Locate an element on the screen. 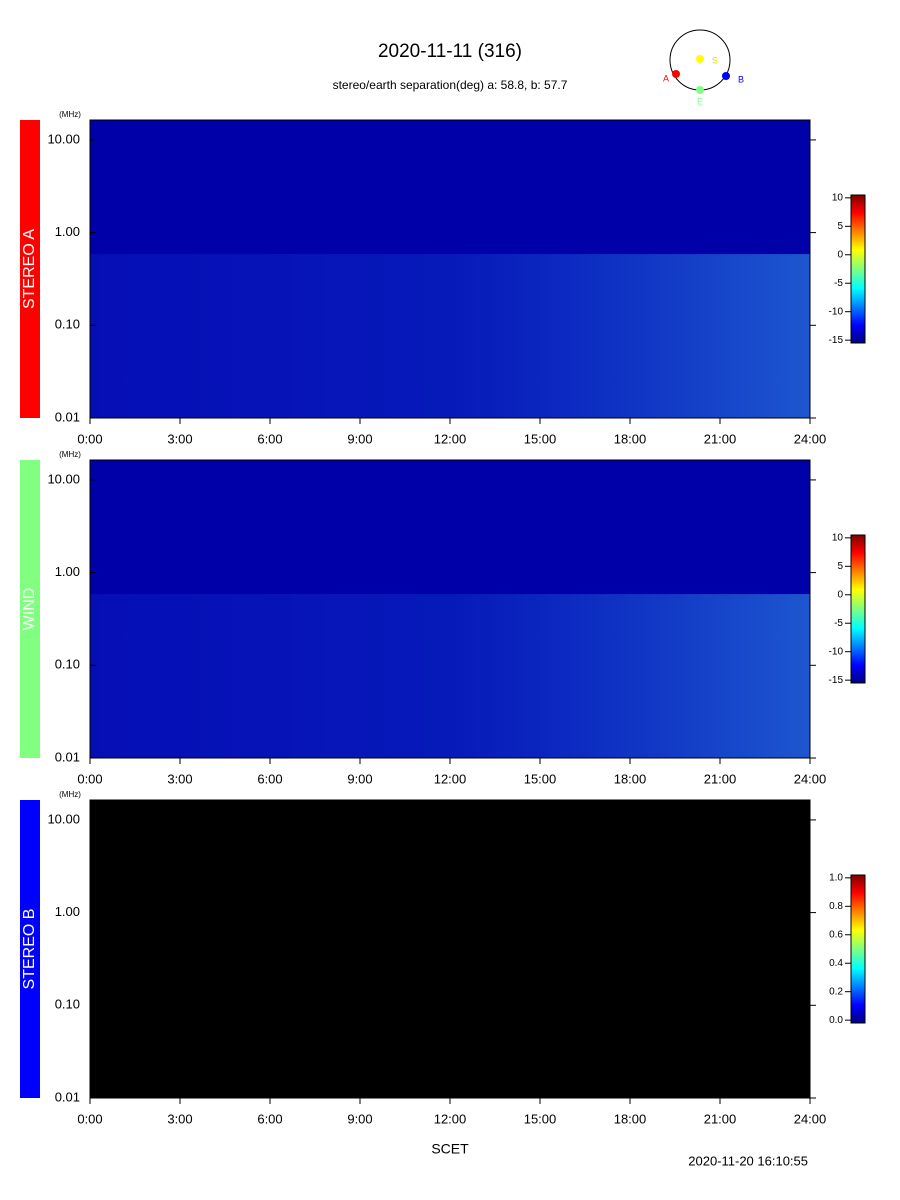 The width and height of the screenshot is (900, 1200). sun is located at coordinates (700, 59).